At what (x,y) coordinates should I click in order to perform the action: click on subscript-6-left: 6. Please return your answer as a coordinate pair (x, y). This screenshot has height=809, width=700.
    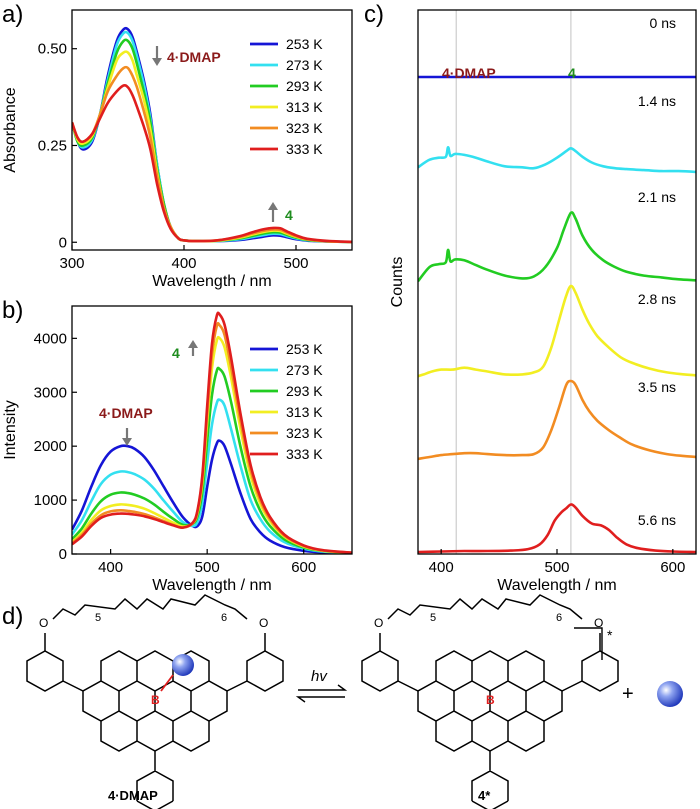
    Looking at the image, I should click on (224, 618).